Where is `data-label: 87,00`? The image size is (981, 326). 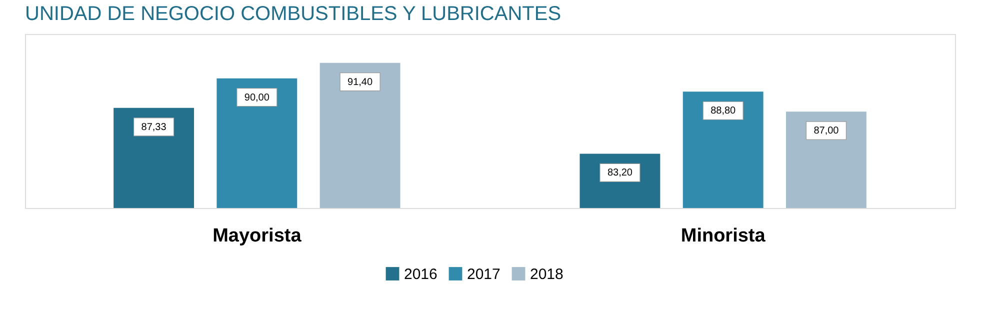
data-label: 87,00 is located at coordinates (827, 131).